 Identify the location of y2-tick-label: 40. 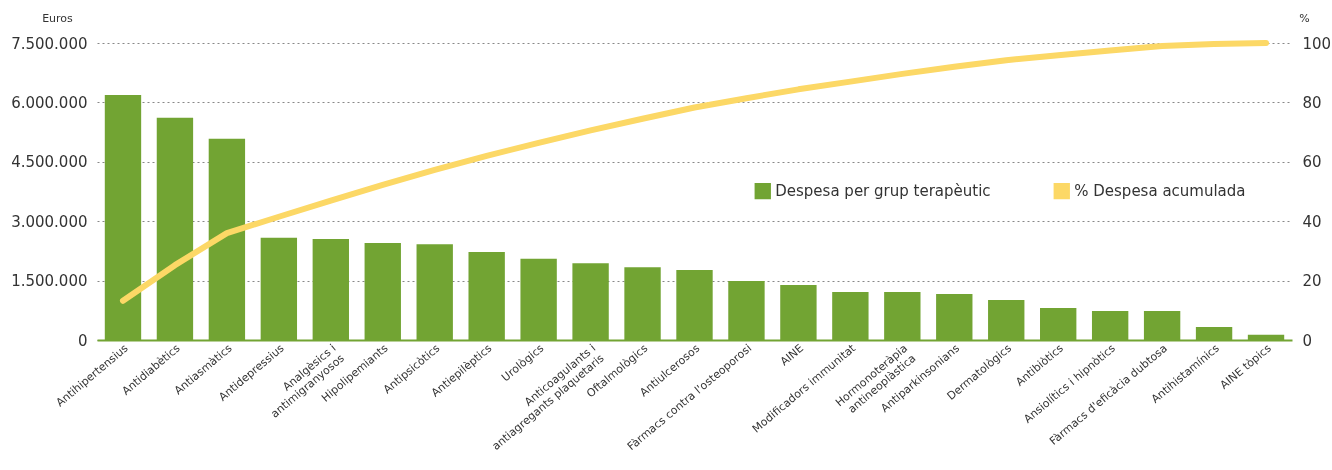
(1312, 221).